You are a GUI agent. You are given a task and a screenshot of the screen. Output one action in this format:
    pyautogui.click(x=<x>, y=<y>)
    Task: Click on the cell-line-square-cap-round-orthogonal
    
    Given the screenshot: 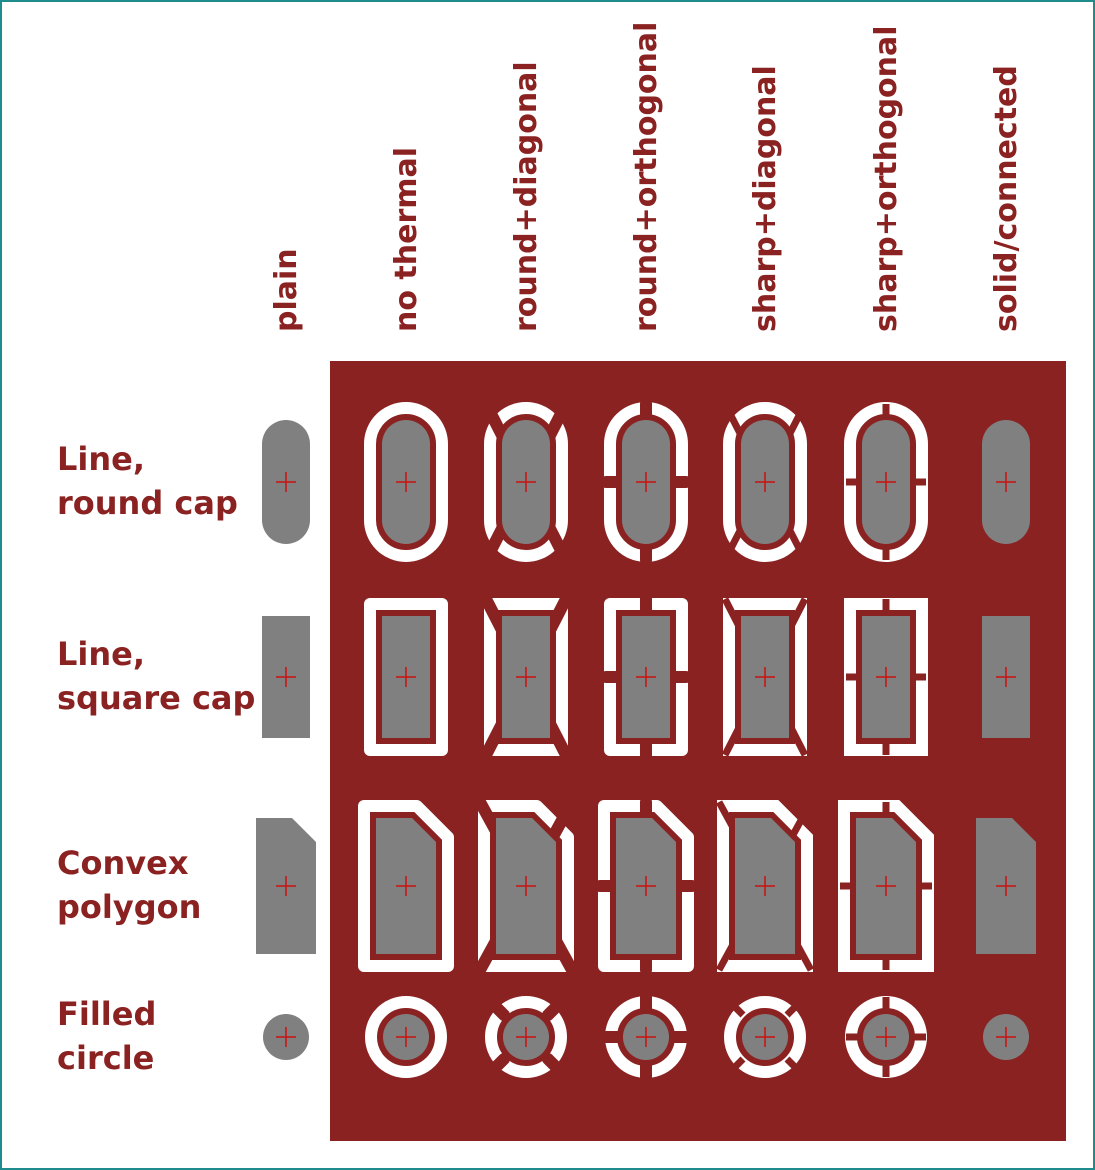 What is the action you would take?
    pyautogui.click(x=646, y=677)
    